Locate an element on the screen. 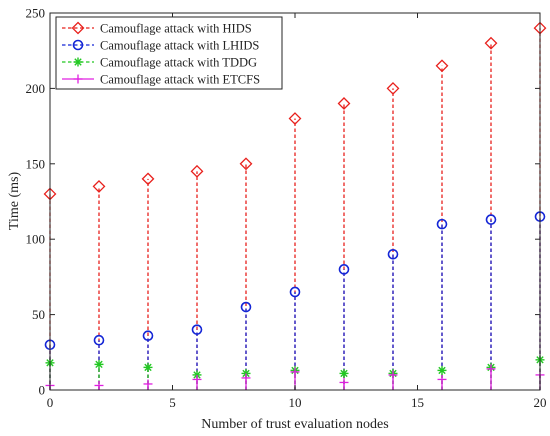  x-tick-label: 5 is located at coordinates (172, 402).